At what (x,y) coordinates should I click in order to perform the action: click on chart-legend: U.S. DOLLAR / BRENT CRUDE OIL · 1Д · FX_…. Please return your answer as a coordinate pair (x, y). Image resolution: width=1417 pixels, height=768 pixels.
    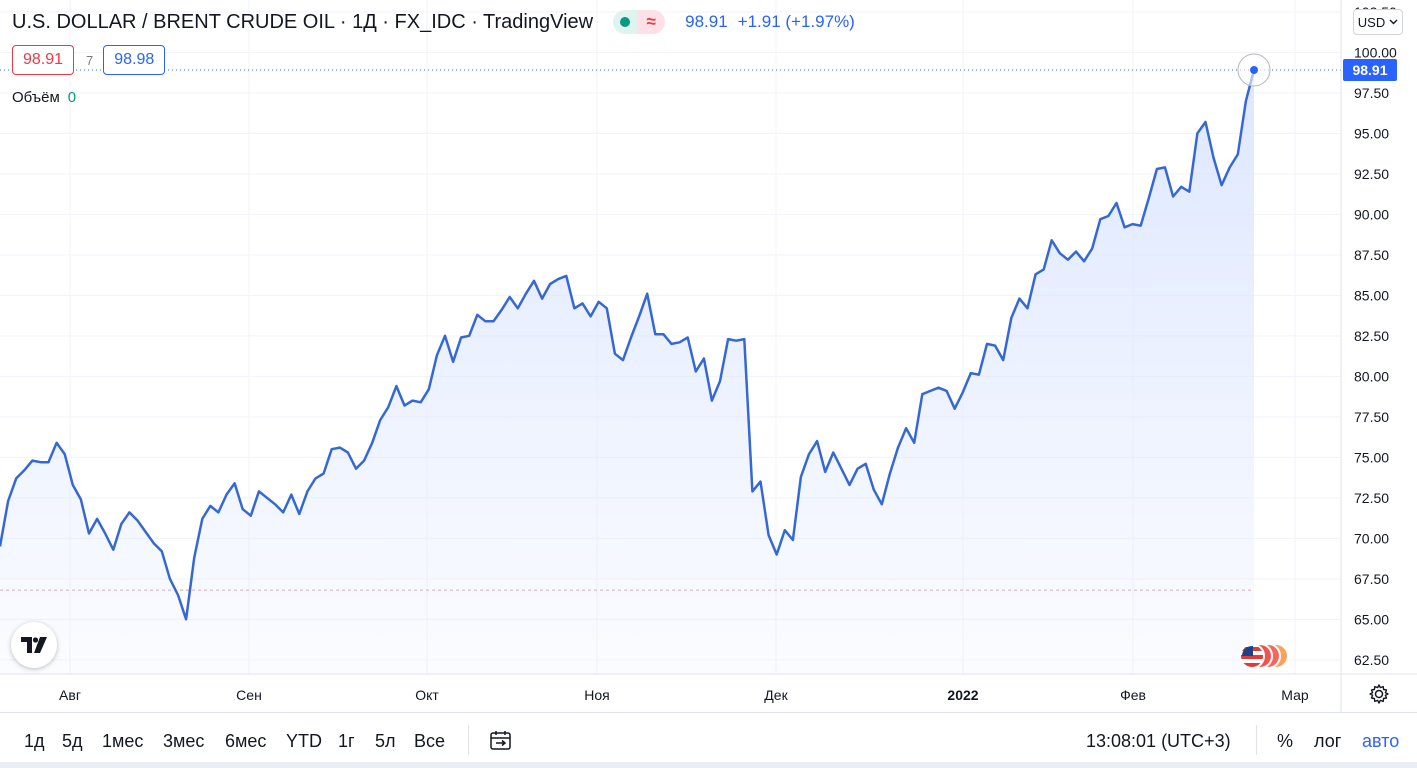
    Looking at the image, I should click on (433, 22).